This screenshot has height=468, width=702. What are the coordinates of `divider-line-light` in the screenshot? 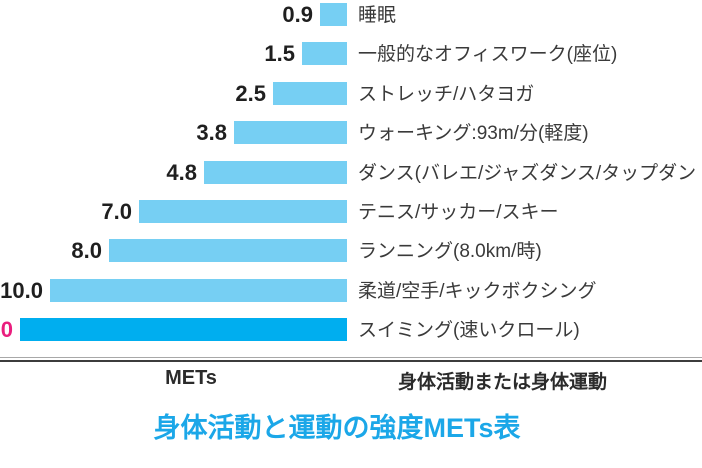 It's located at (351, 357).